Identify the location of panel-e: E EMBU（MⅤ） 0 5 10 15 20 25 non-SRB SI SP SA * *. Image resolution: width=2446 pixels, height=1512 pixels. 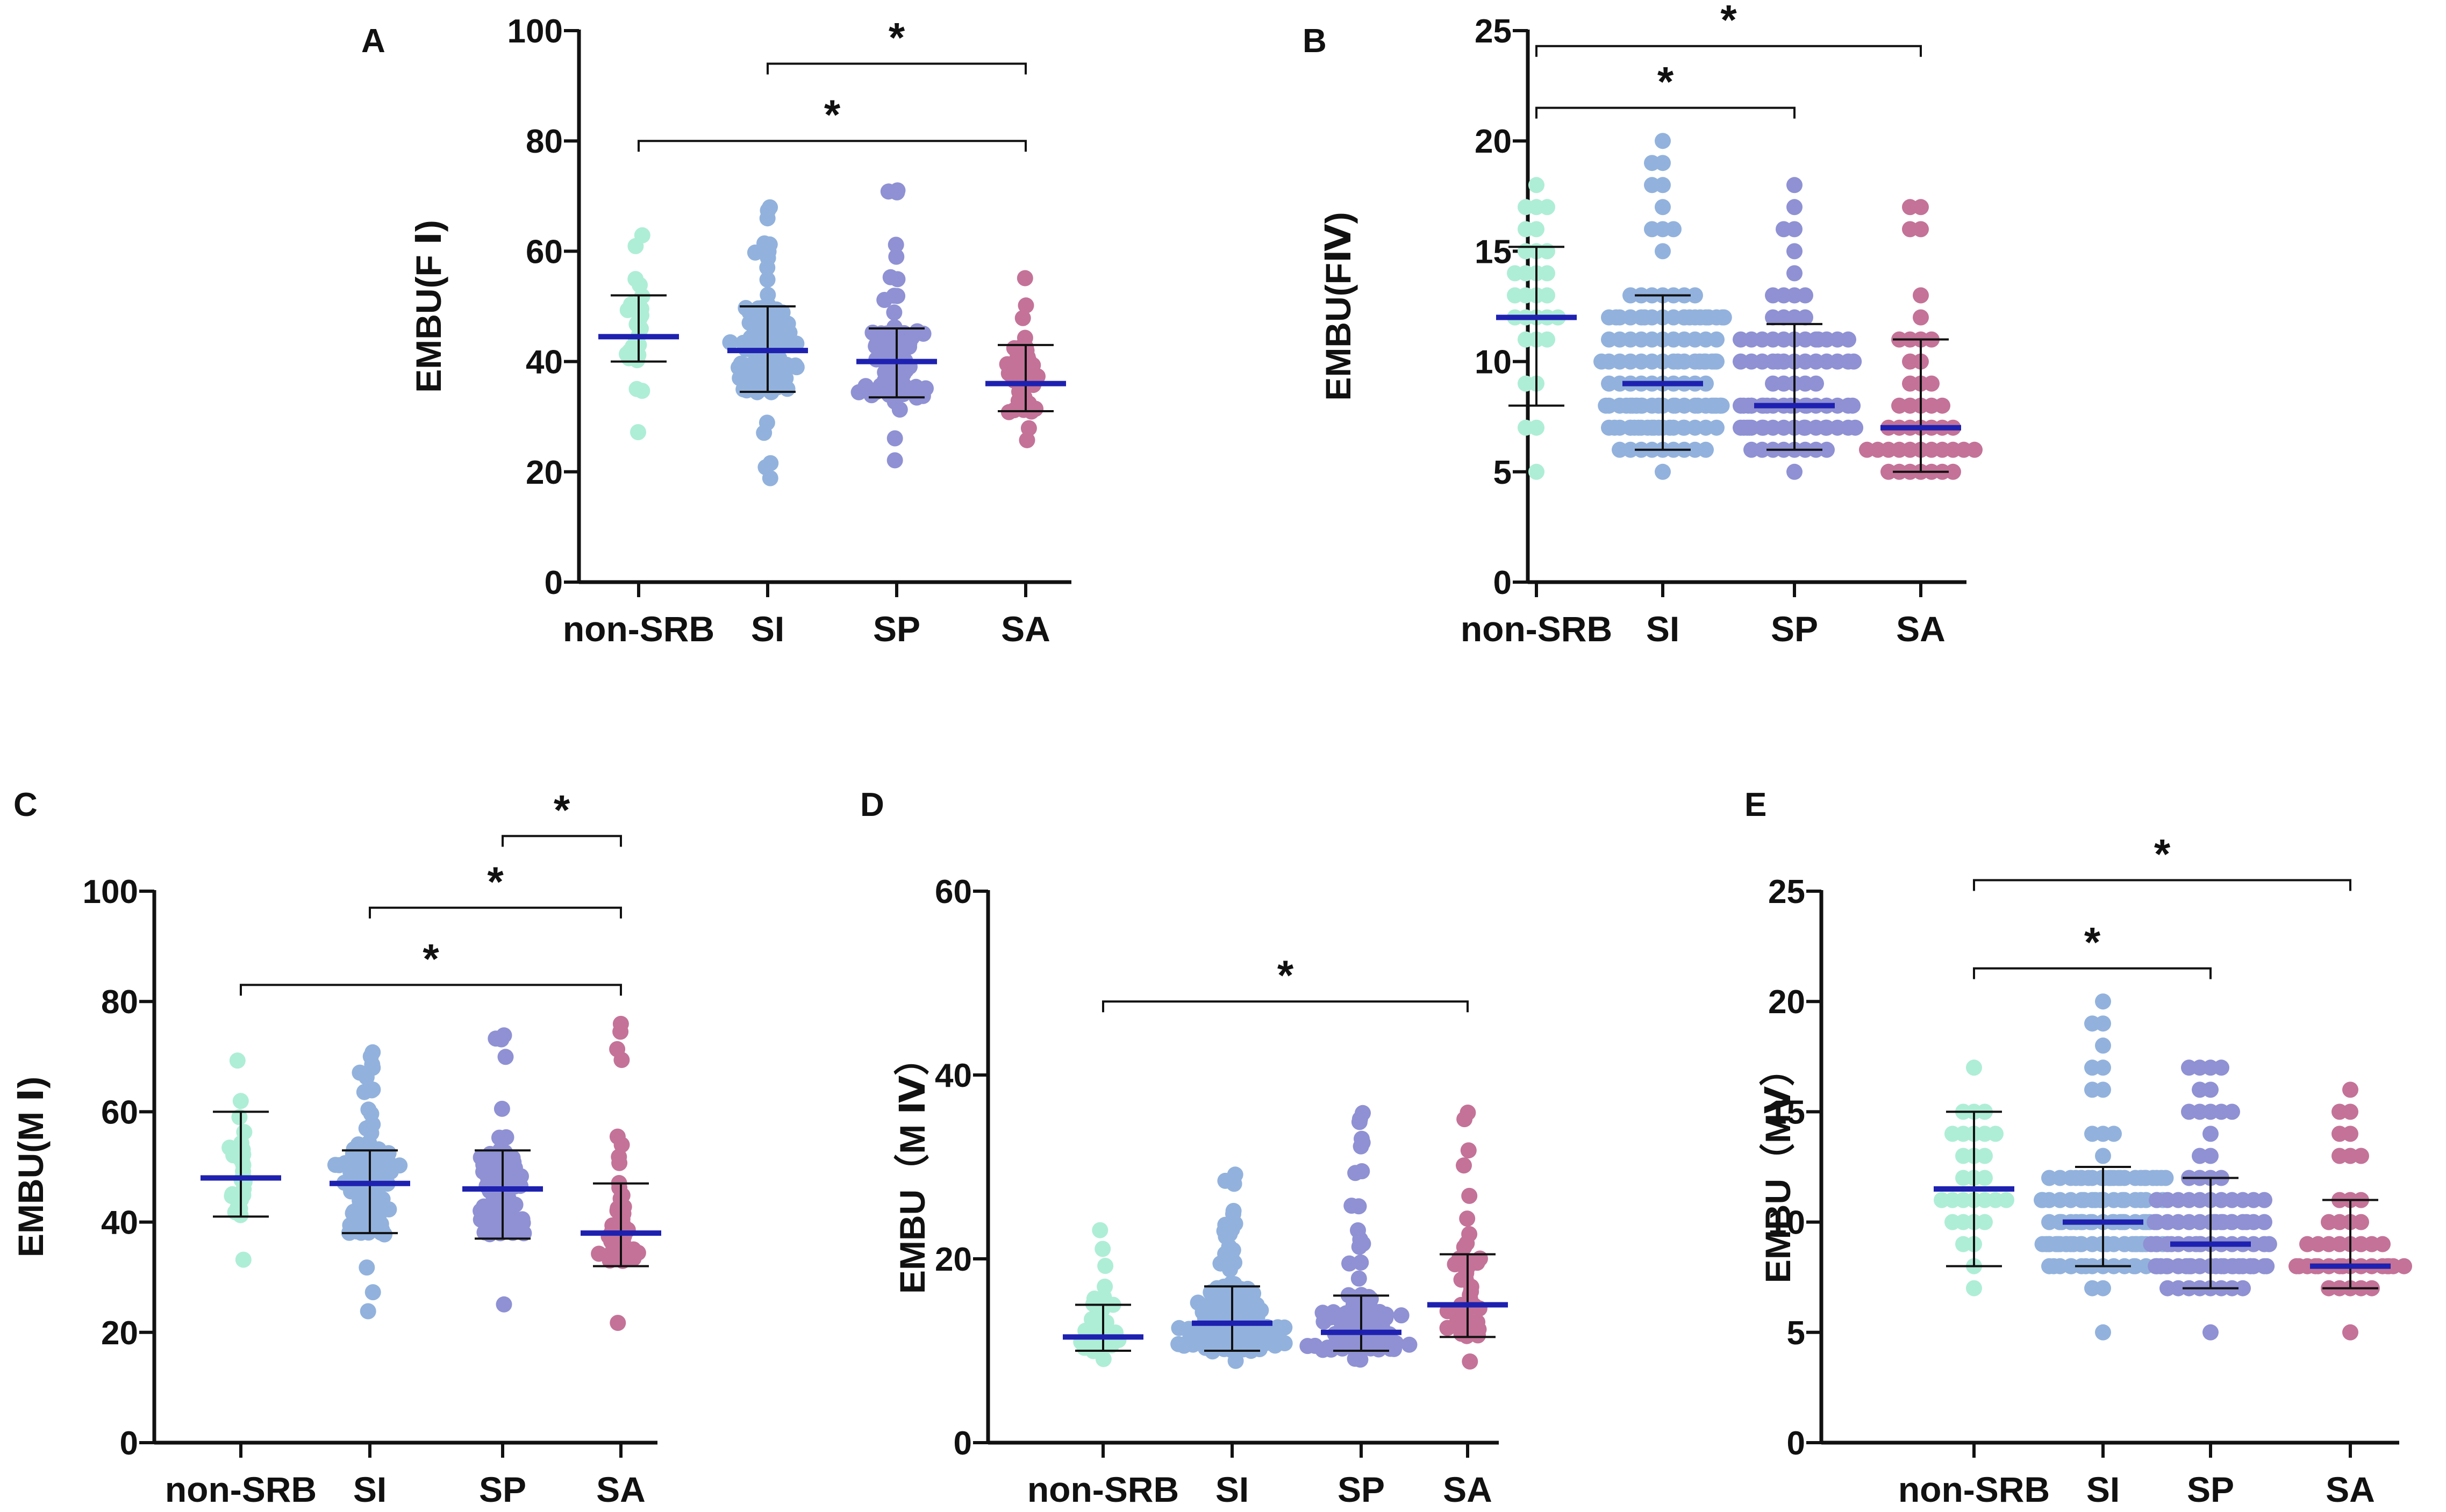
(2078, 1147).